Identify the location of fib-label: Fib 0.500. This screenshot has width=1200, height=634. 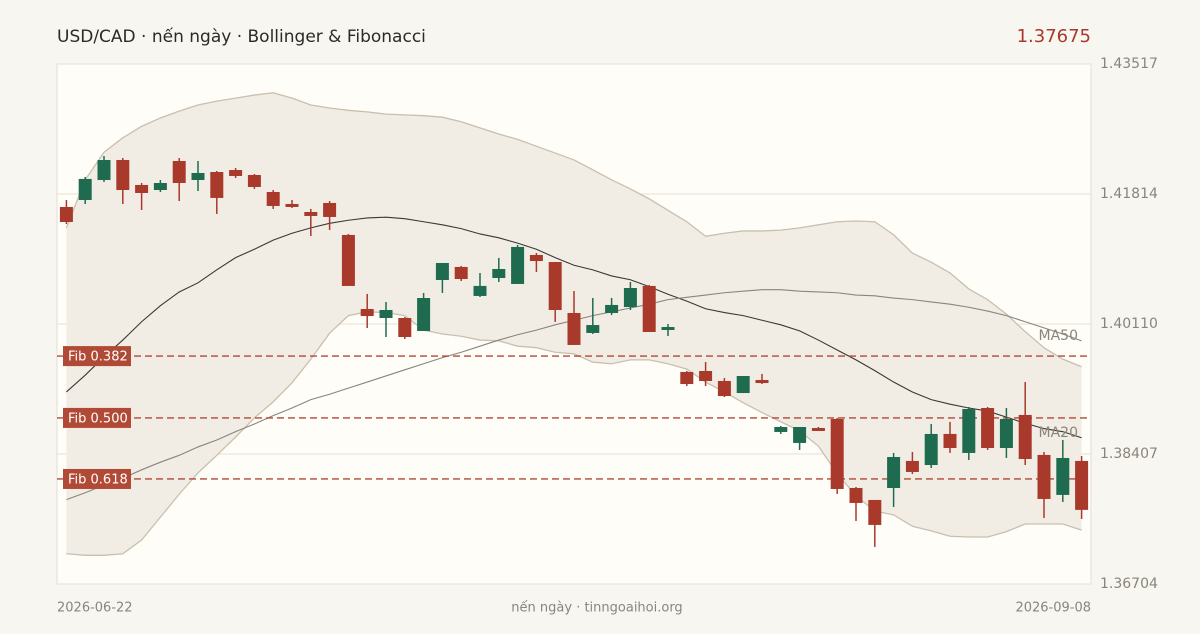
(98, 418).